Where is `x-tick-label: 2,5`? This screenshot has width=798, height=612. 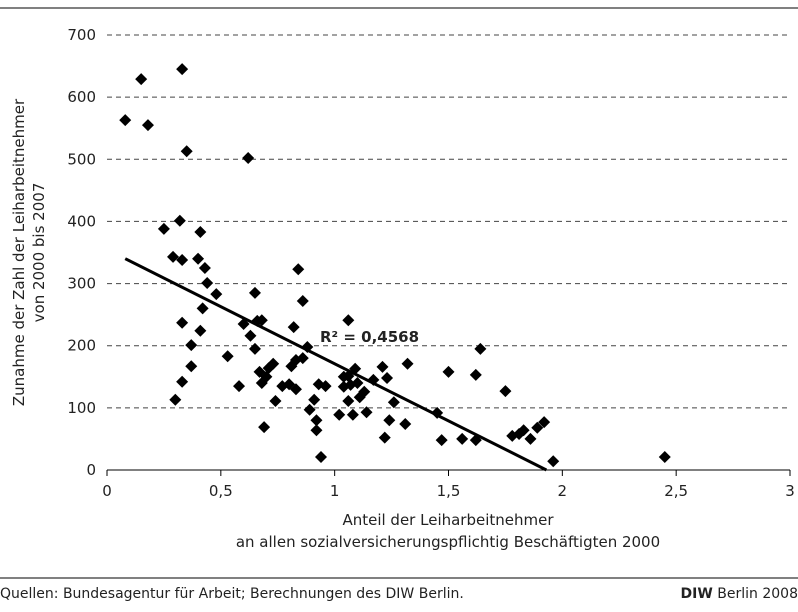
x-tick-label: 2,5 is located at coordinates (676, 491).